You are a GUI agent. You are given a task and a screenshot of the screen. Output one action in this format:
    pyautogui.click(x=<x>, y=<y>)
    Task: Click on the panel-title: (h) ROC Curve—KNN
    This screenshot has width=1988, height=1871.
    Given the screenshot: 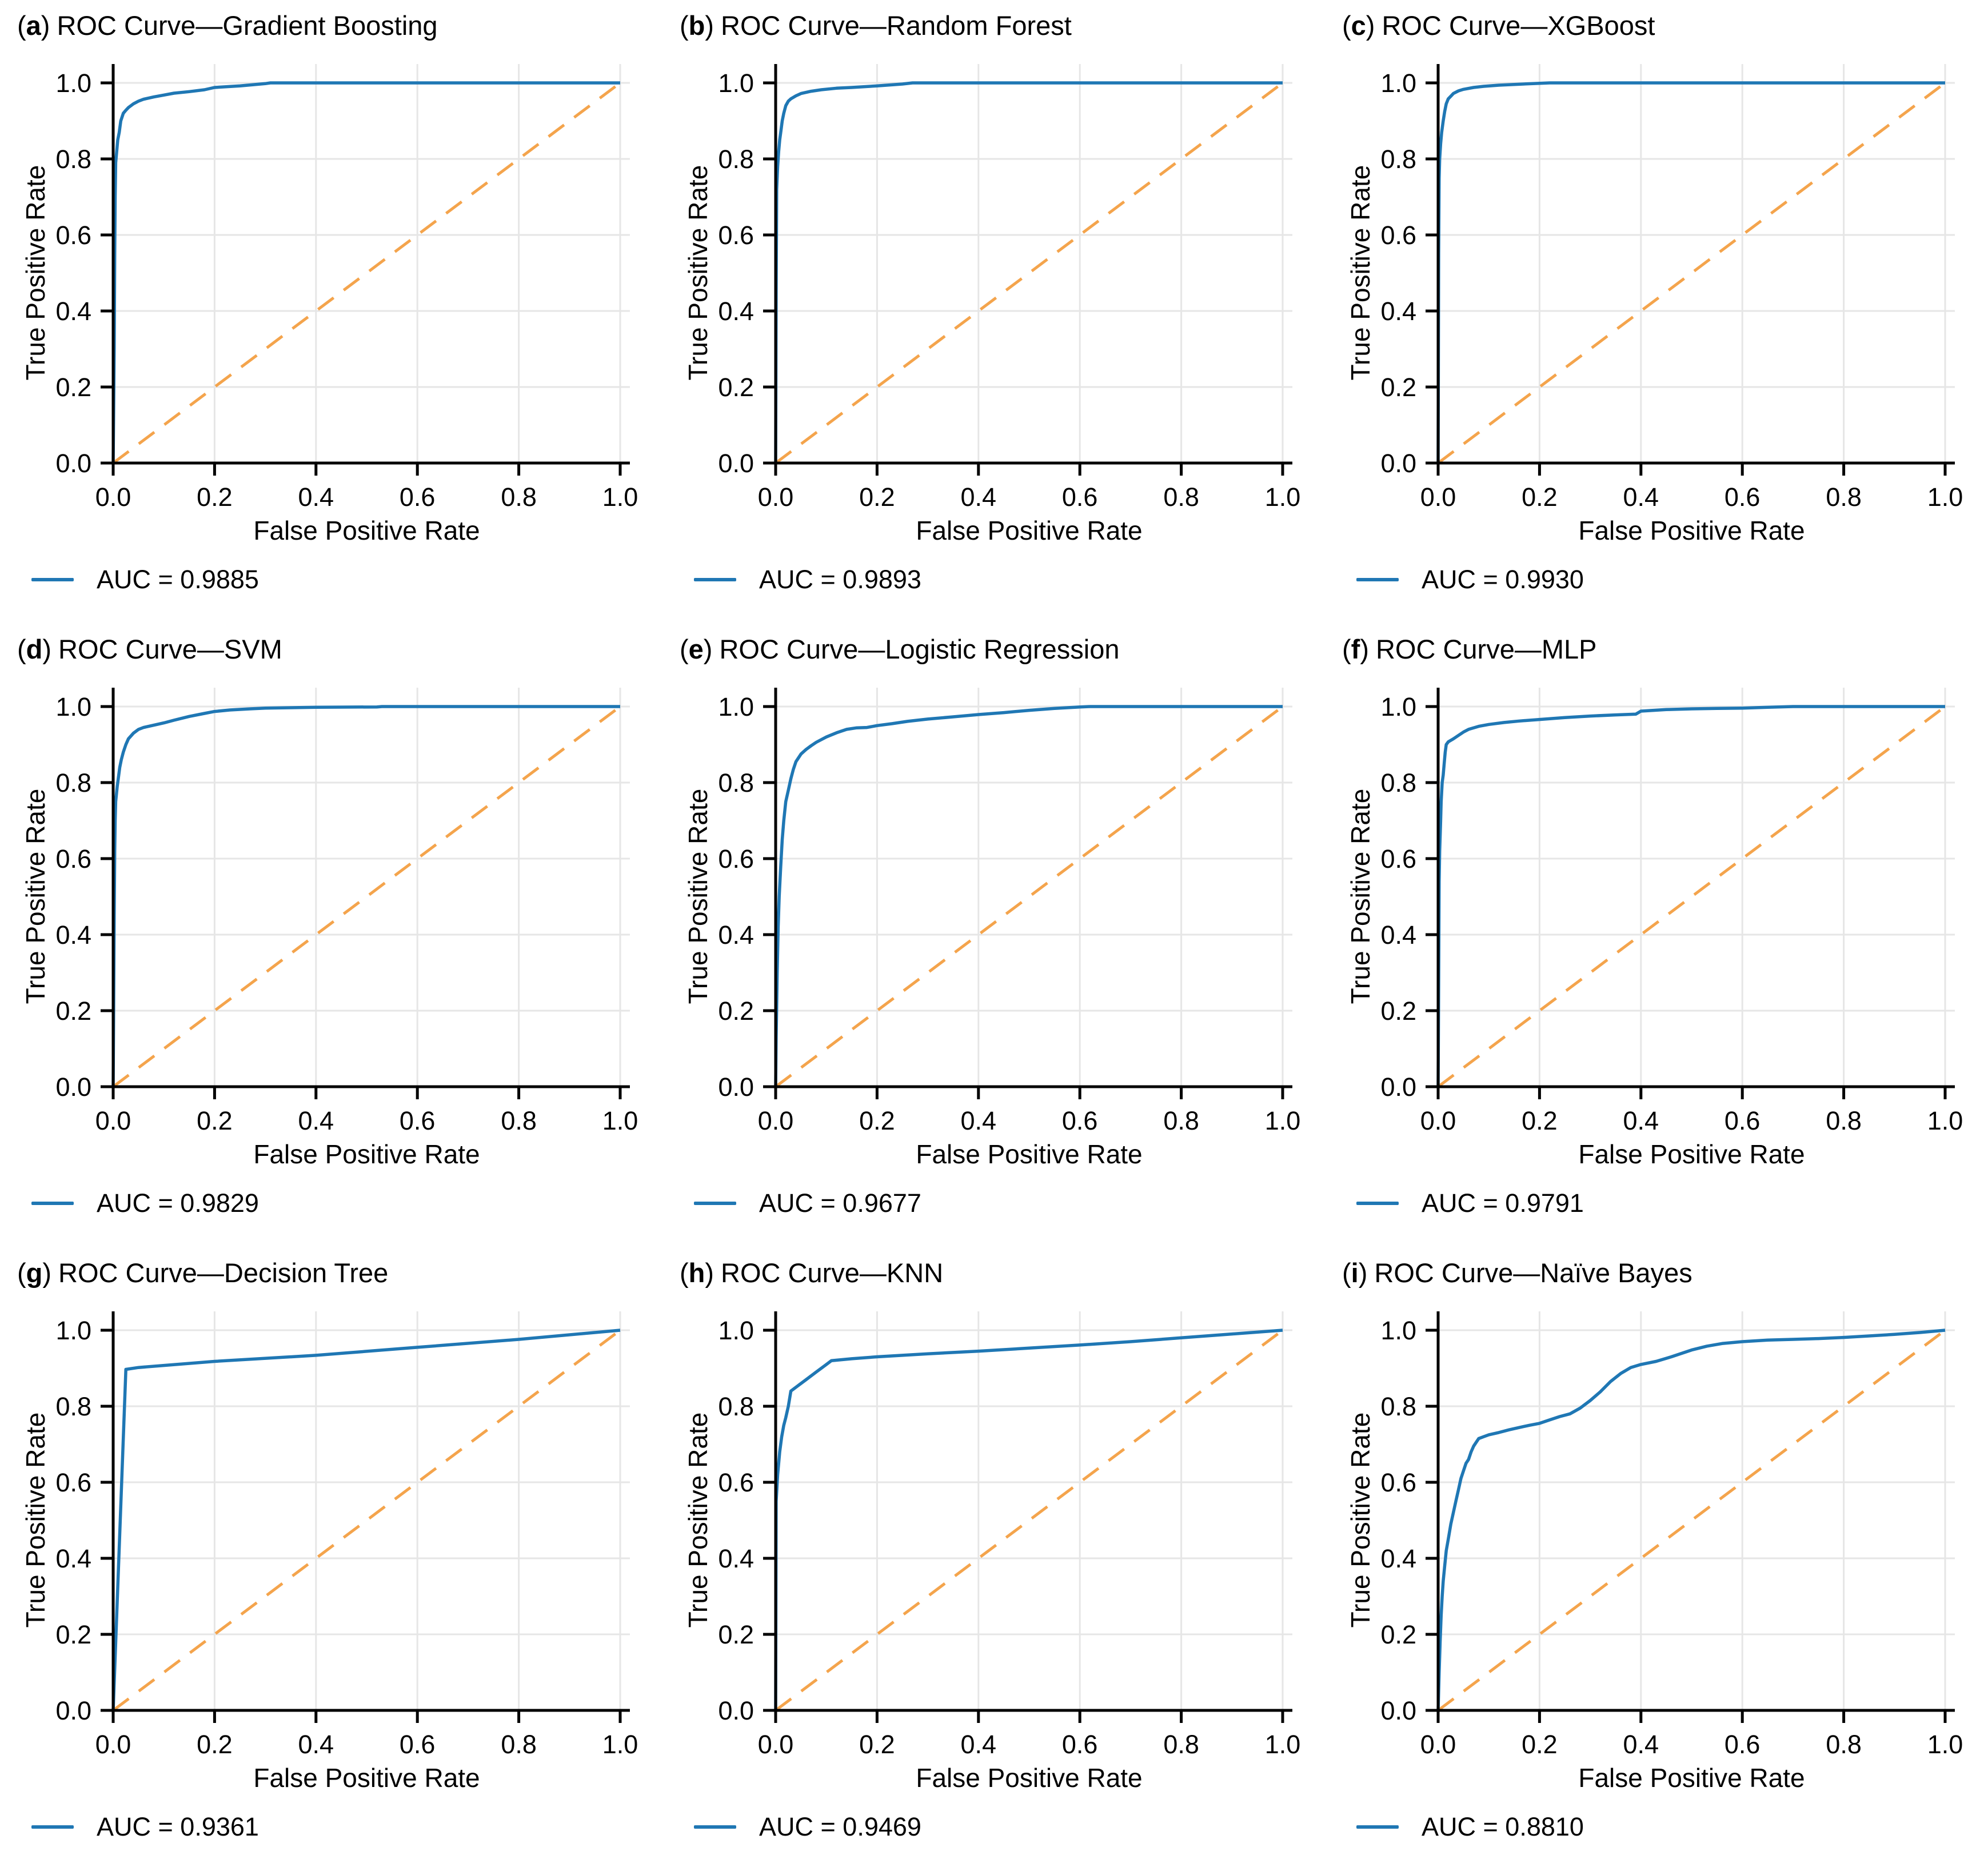 What is the action you would take?
    pyautogui.click(x=812, y=1273)
    